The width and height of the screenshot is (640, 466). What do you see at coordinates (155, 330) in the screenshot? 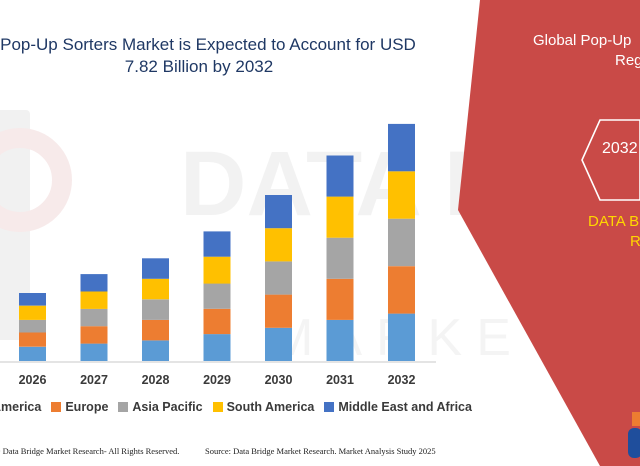
I see `bar-segment-2028-europe` at bounding box center [155, 330].